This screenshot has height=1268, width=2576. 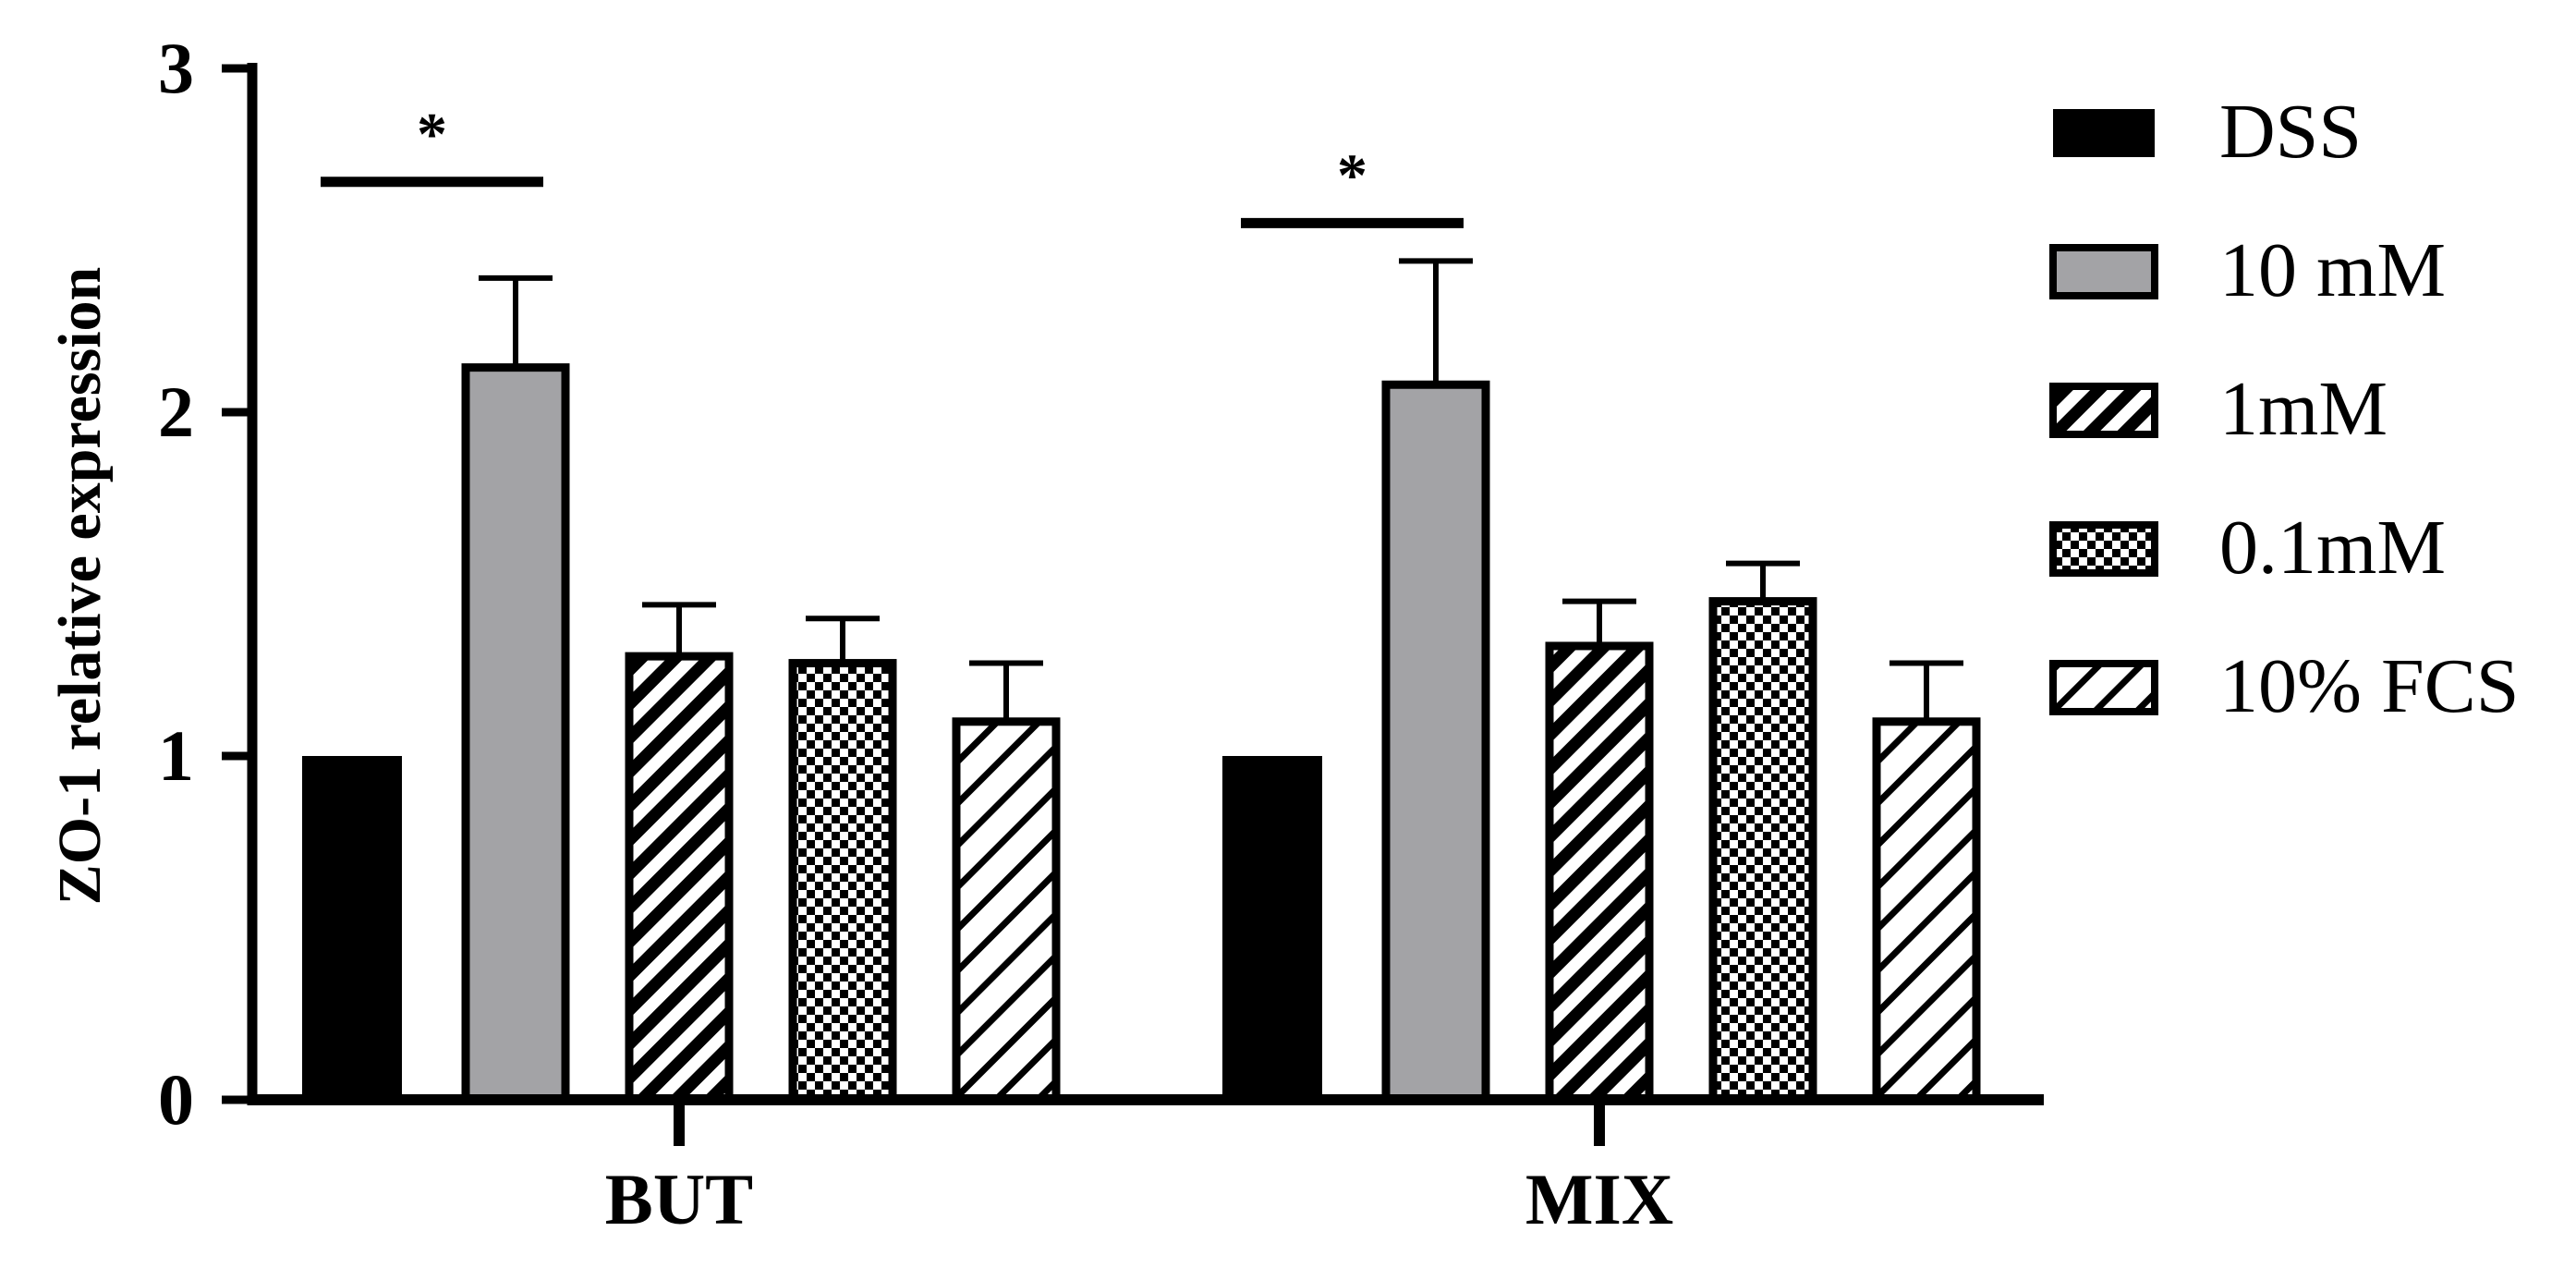 I want to click on y-tick-label: 0, so click(x=176, y=1099).